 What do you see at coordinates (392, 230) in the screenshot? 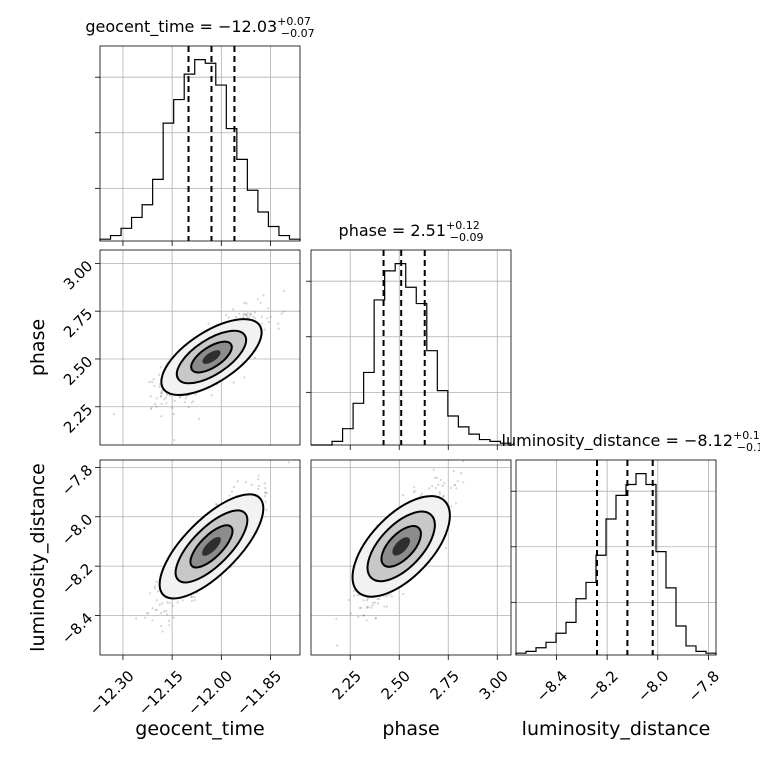
I see `title-main: phase = 2.51` at bounding box center [392, 230].